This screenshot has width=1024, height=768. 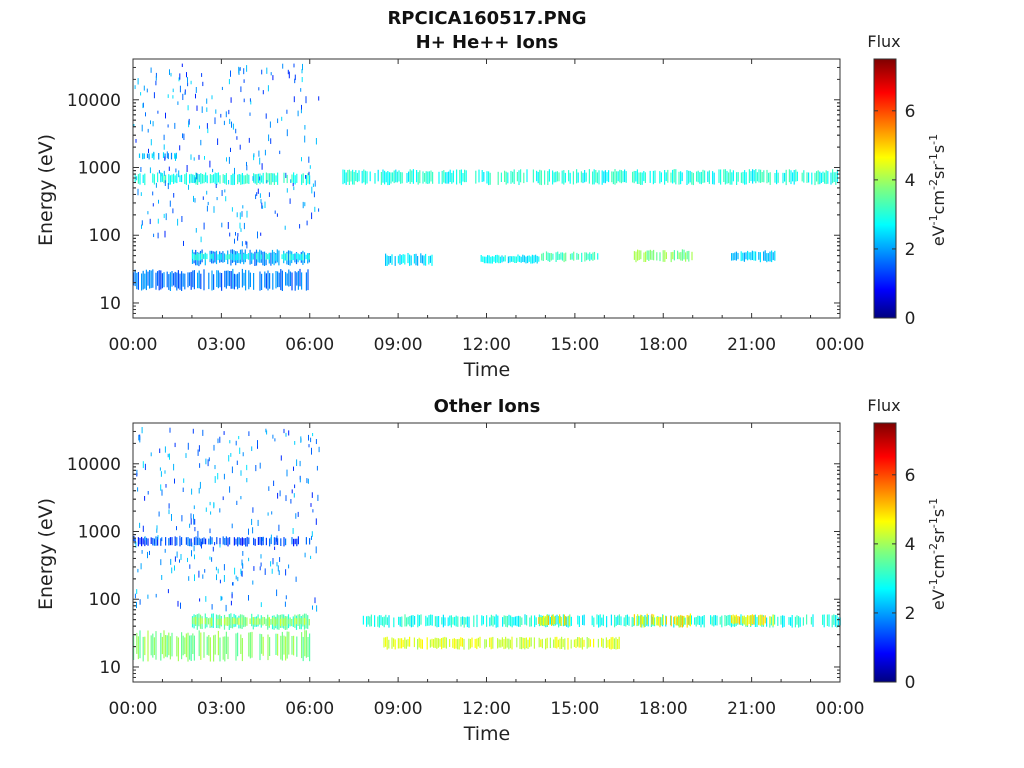 What do you see at coordinates (883, 41) in the screenshot?
I see `colorbar-title: Flux` at bounding box center [883, 41].